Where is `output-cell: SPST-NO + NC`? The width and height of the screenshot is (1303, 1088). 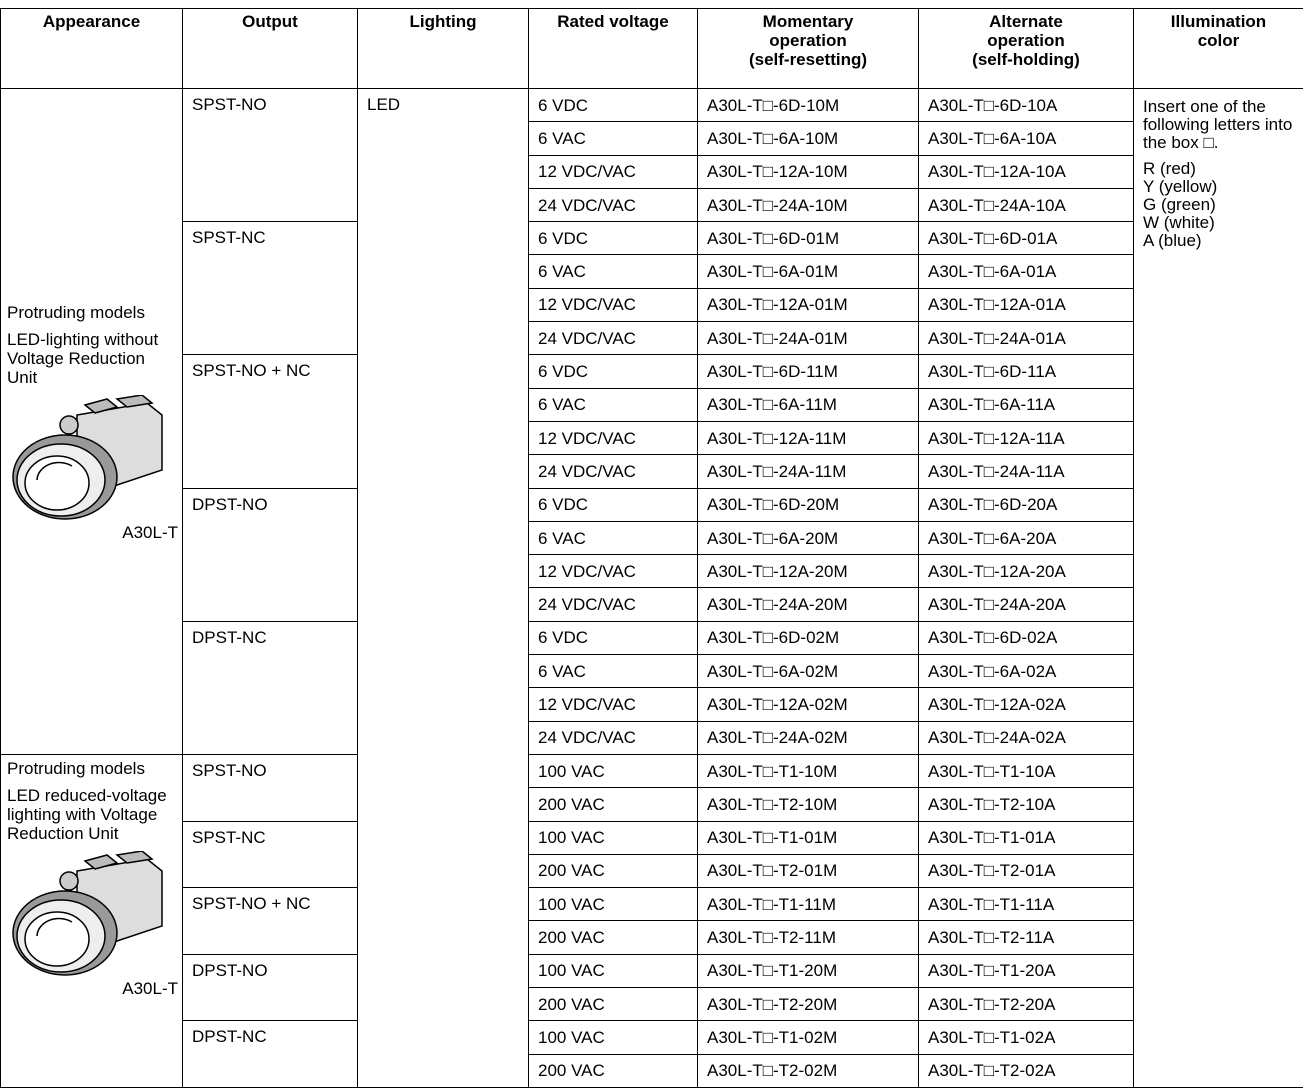 output-cell: SPST-NO + NC is located at coordinates (270, 421).